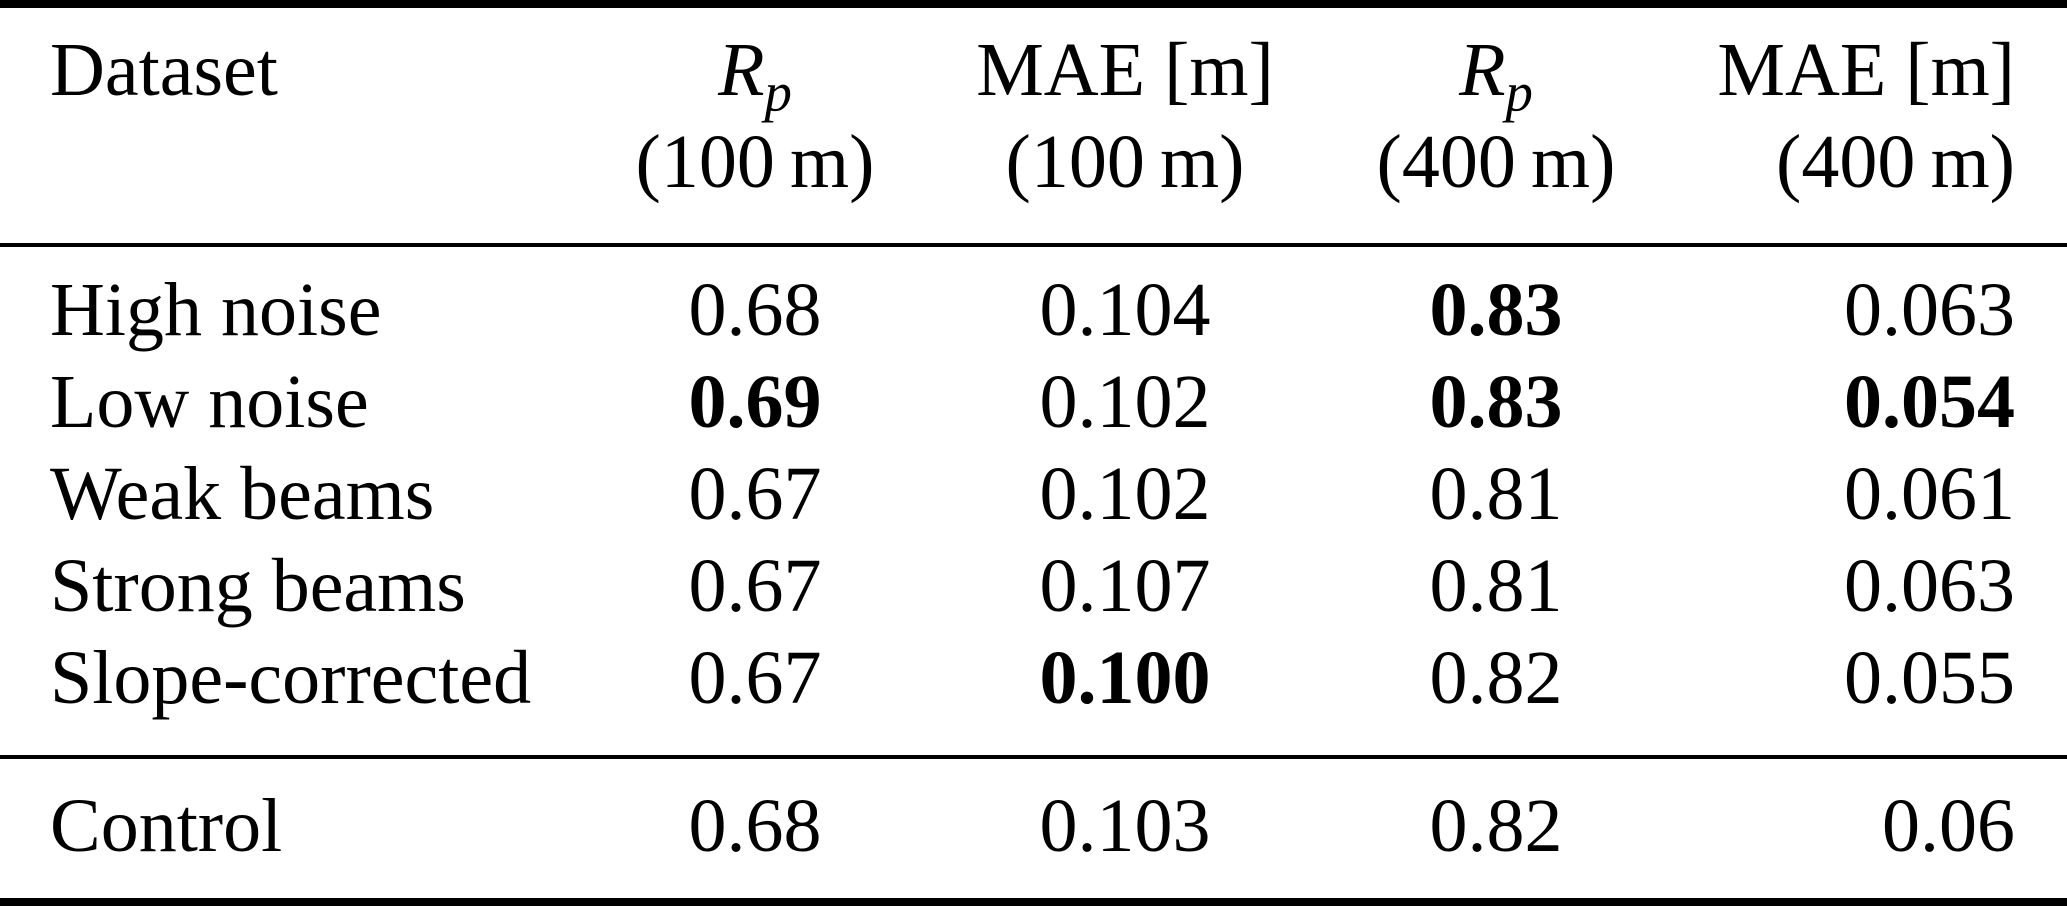  Describe the element at coordinates (1125, 70) in the screenshot. I see `header-mae-100m-label: MAE [m]` at that location.